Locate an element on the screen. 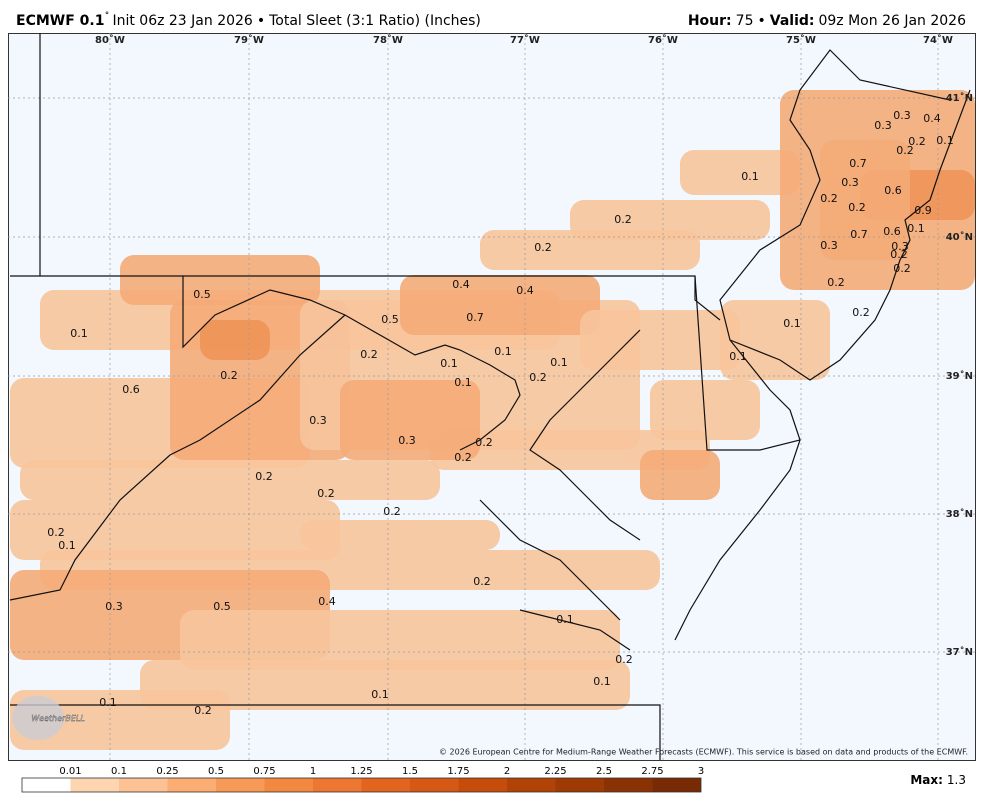  max-text: Max: 1.3 is located at coordinates (938, 780).